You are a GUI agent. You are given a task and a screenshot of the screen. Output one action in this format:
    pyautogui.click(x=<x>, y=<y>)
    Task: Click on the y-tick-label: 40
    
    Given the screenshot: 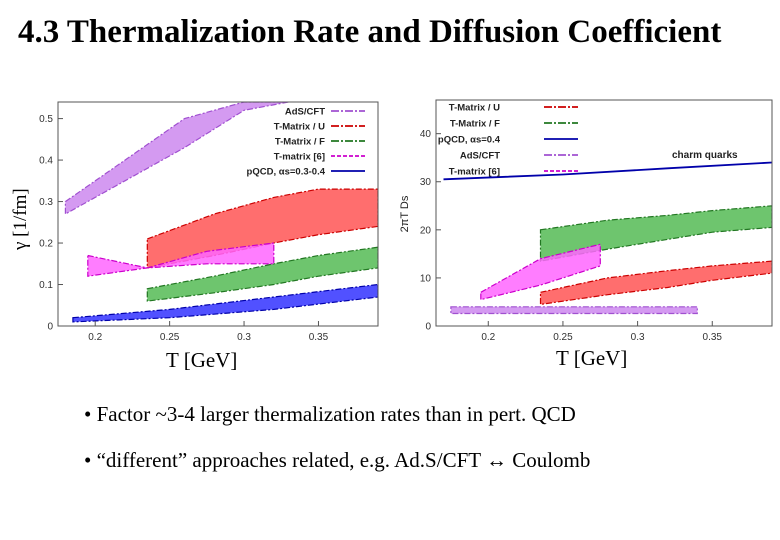 What is the action you would take?
    pyautogui.click(x=426, y=134)
    